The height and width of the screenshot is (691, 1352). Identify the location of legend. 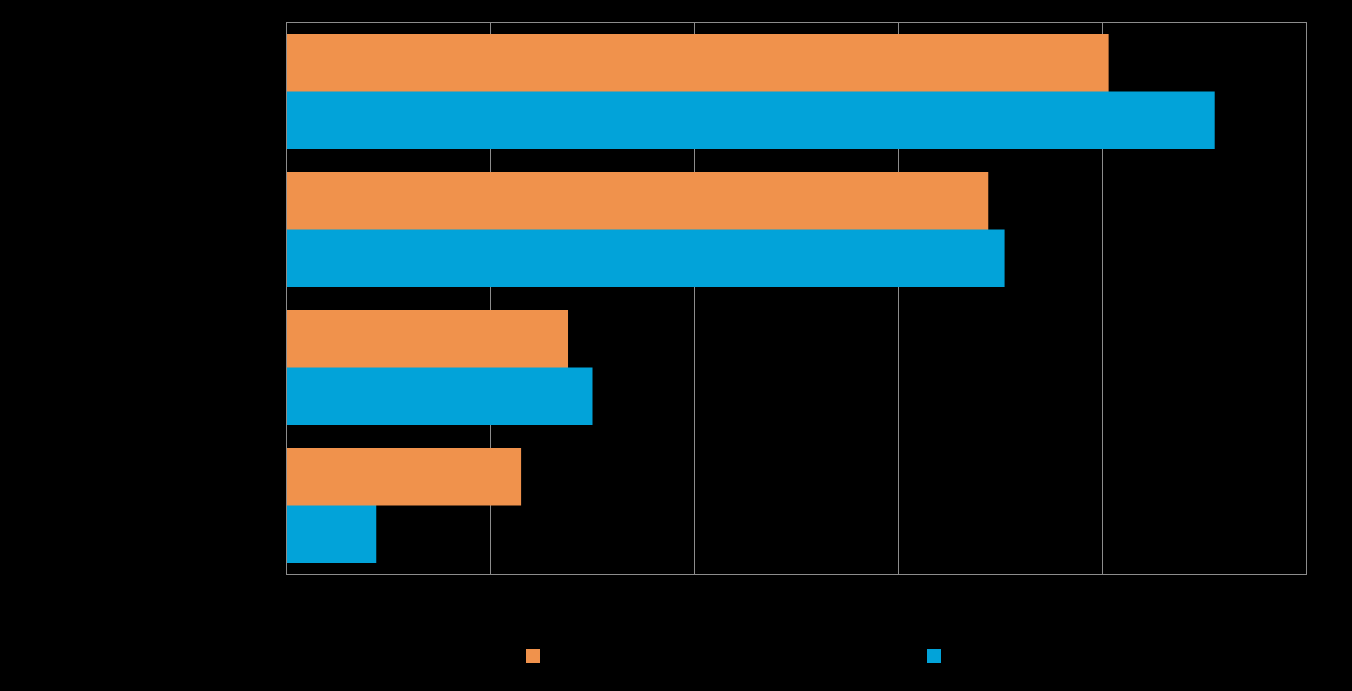
(733, 656).